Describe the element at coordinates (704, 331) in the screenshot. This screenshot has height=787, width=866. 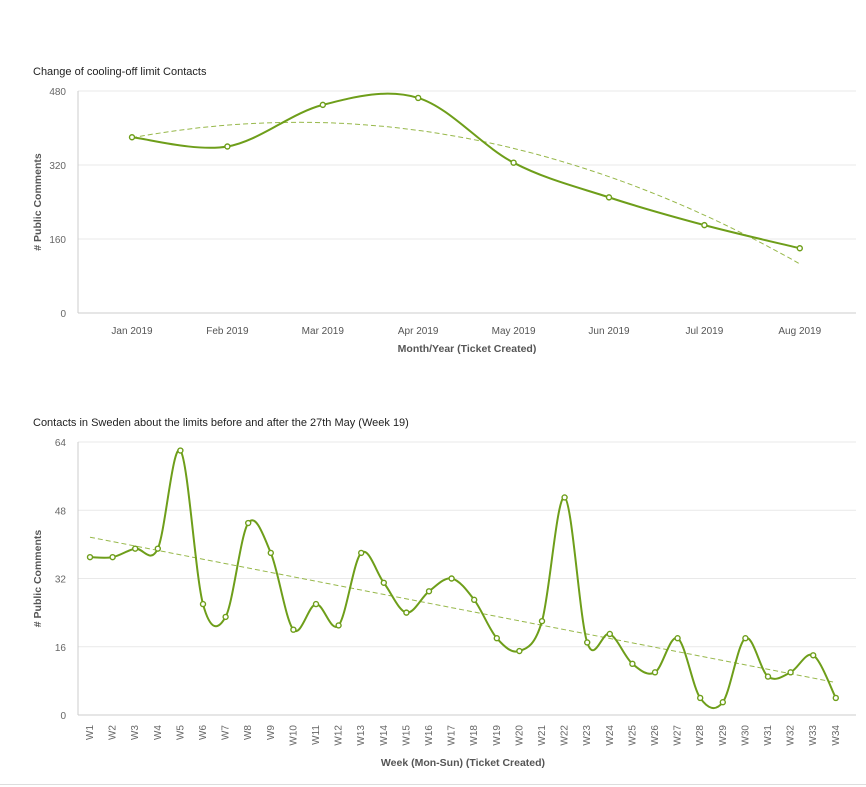
I see `x-tick-label: Jul 2019` at that location.